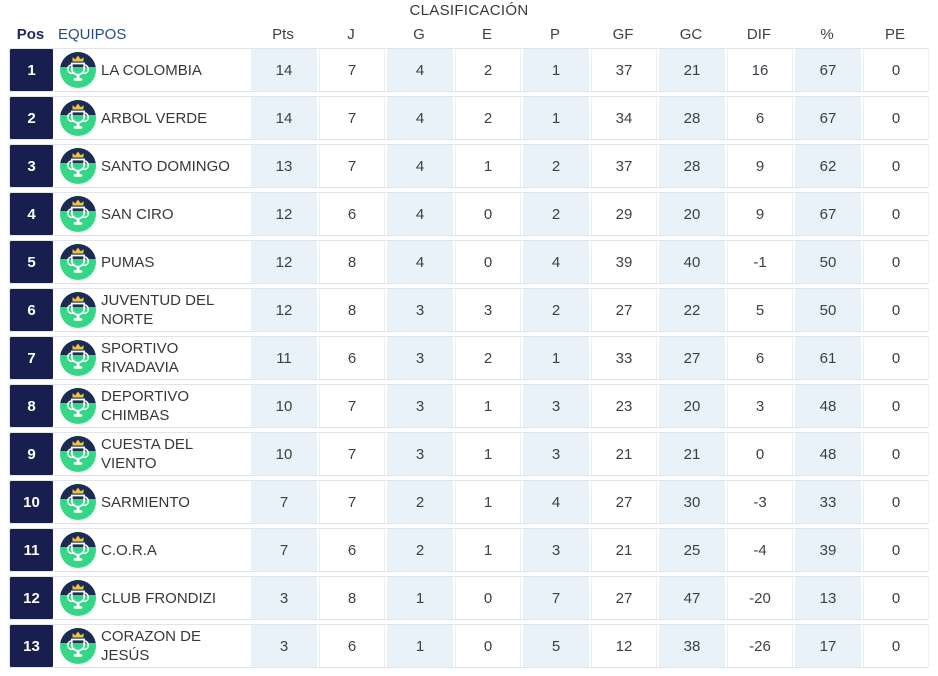 Image resolution: width=938 pixels, height=676 pixels. What do you see at coordinates (692, 214) in the screenshot?
I see `stat-cell: 20` at bounding box center [692, 214].